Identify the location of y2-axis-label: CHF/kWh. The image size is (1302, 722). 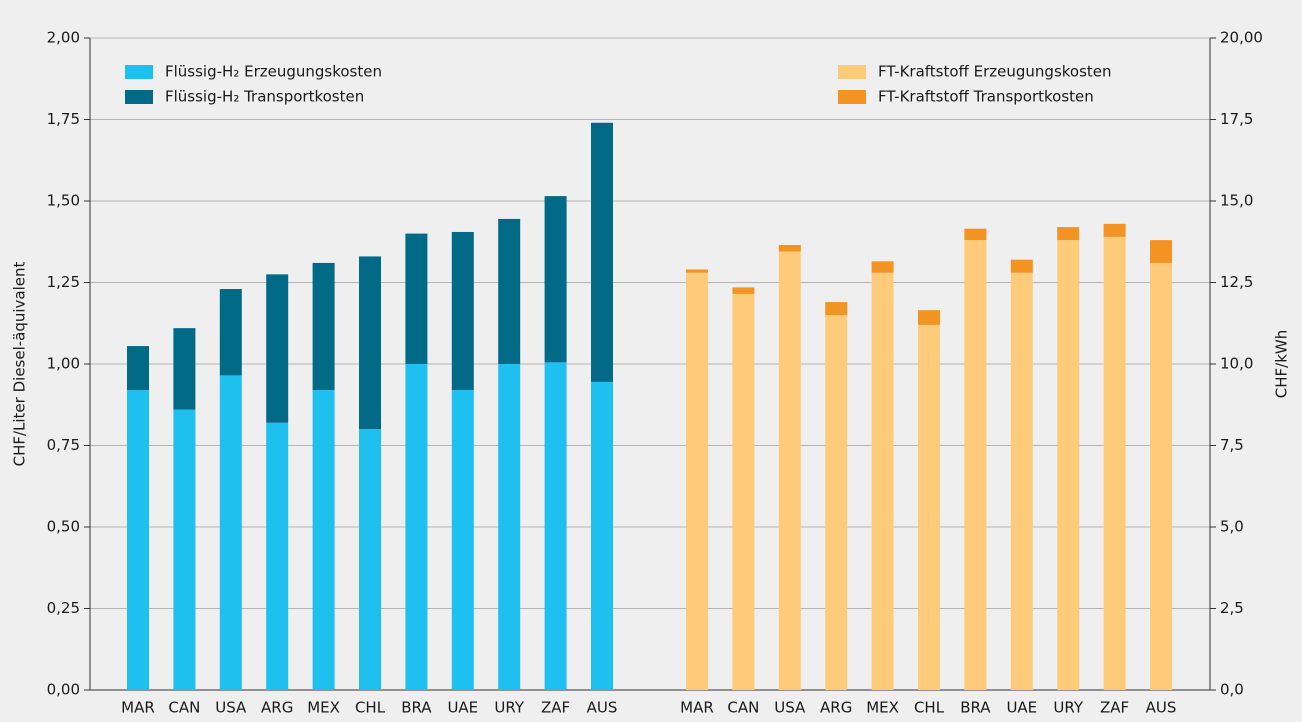
(1282, 364).